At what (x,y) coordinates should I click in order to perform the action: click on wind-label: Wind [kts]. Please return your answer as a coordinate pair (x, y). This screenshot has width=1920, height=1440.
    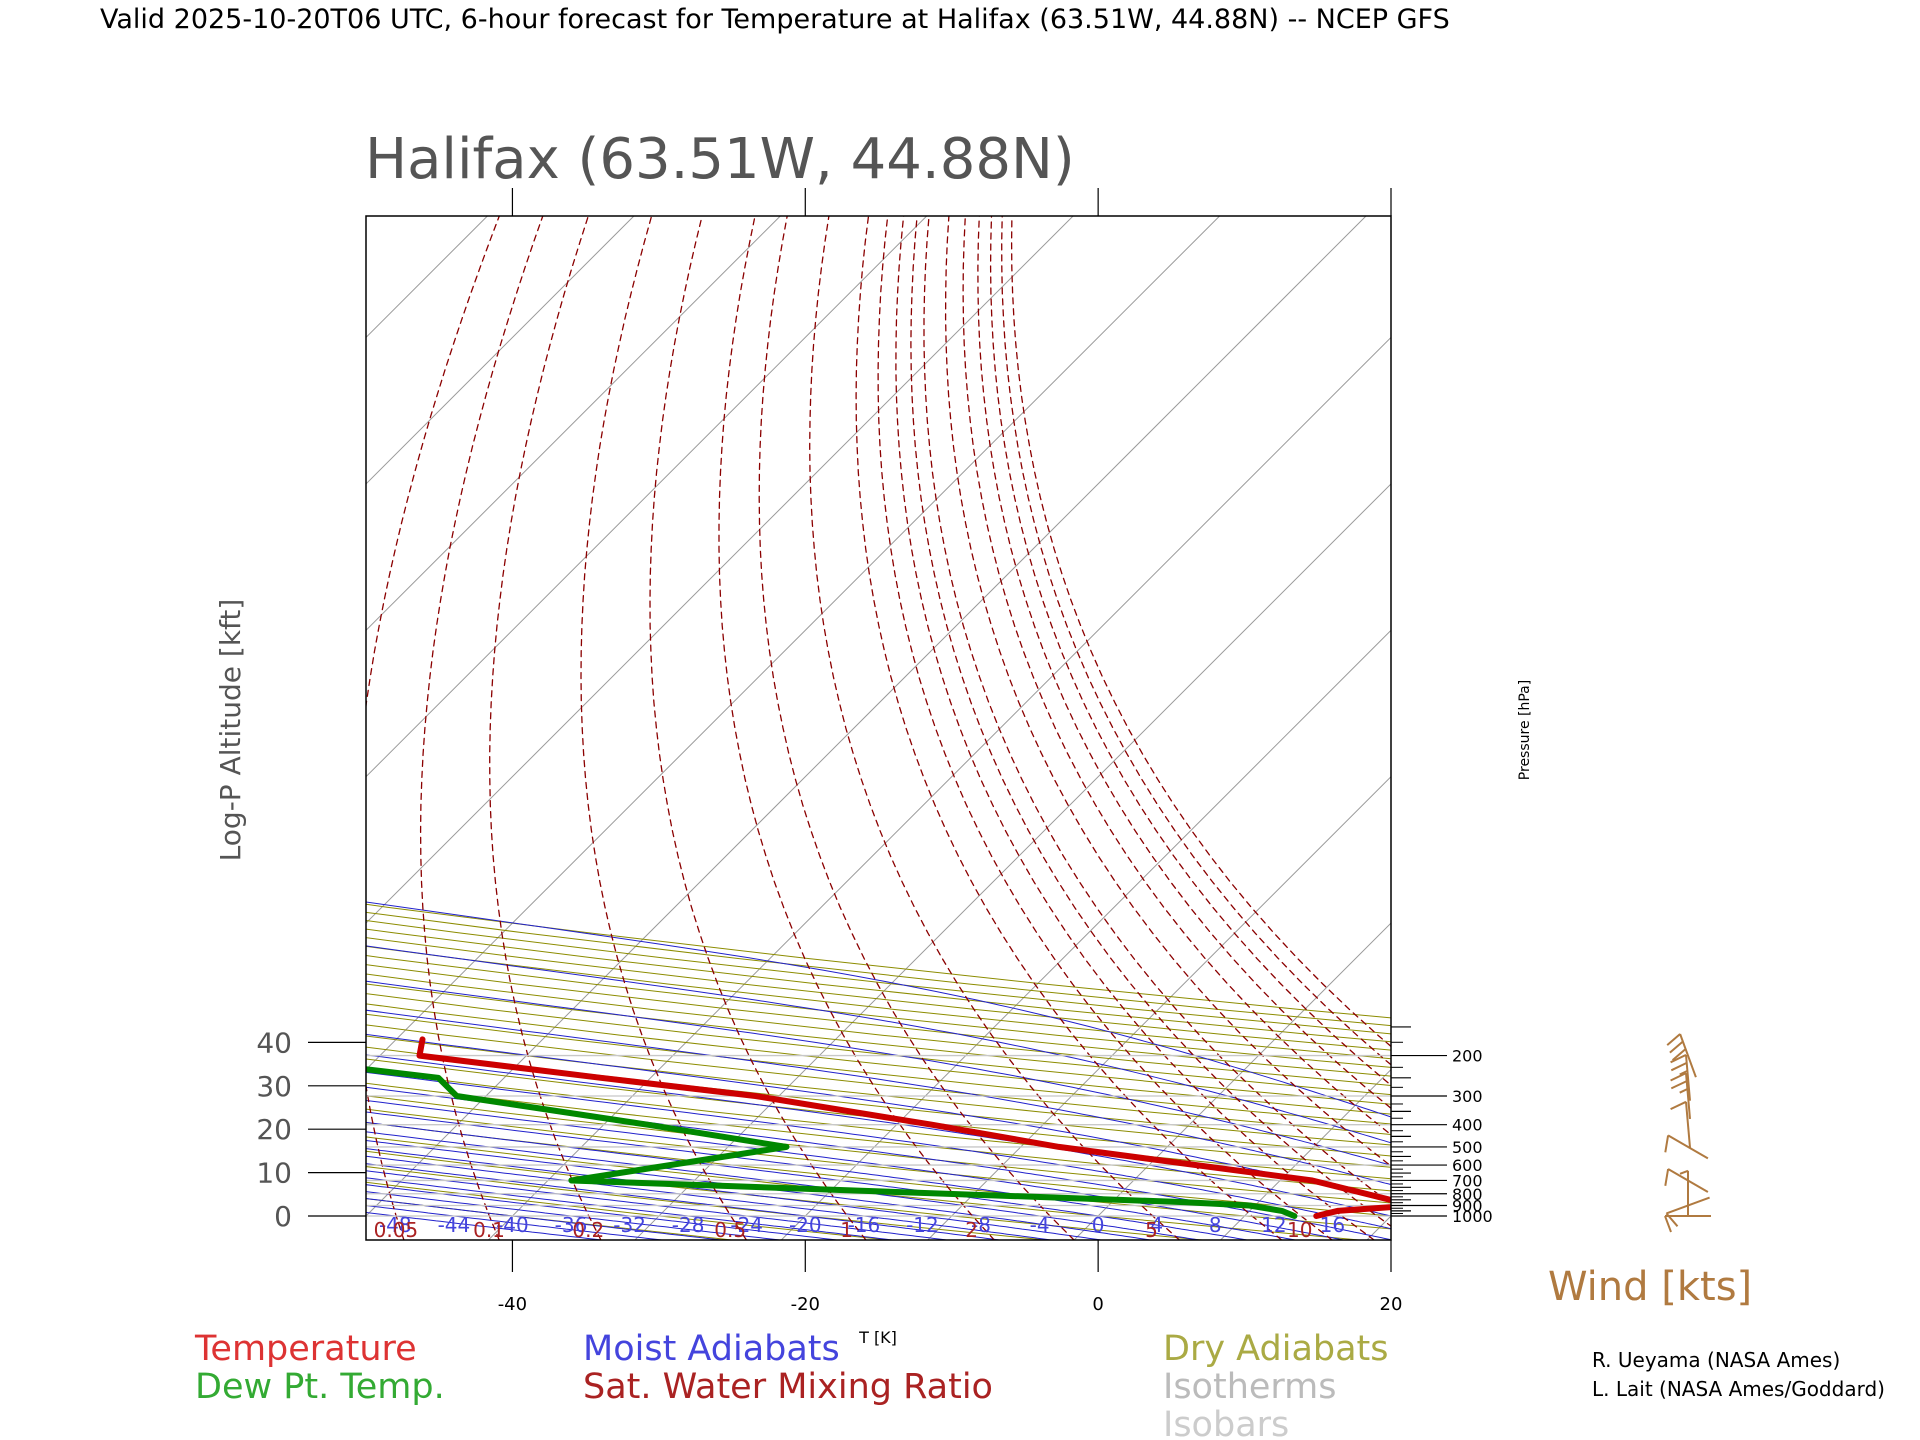
    Looking at the image, I should click on (1650, 1287).